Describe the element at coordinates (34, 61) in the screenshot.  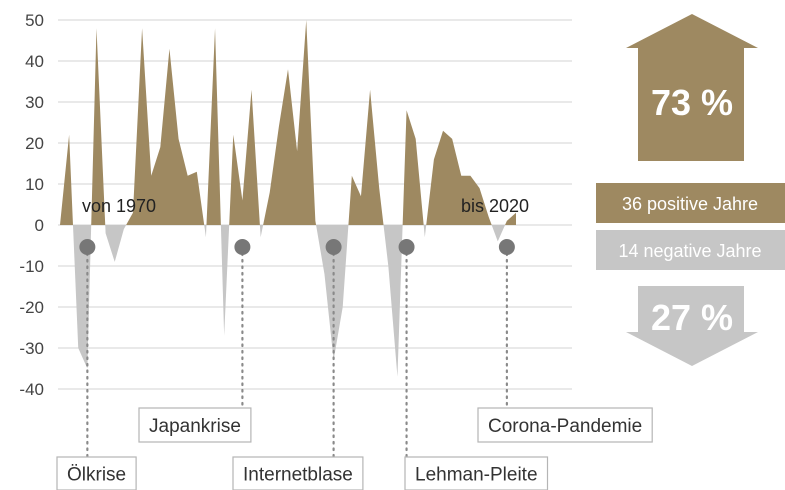
I see `y-tick-label: 40` at that location.